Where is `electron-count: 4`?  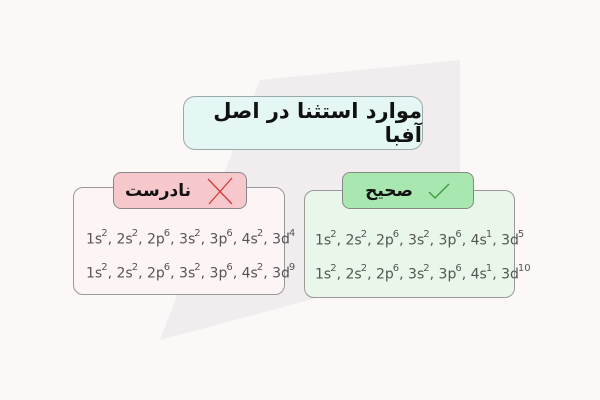 electron-count: 4 is located at coordinates (292, 233).